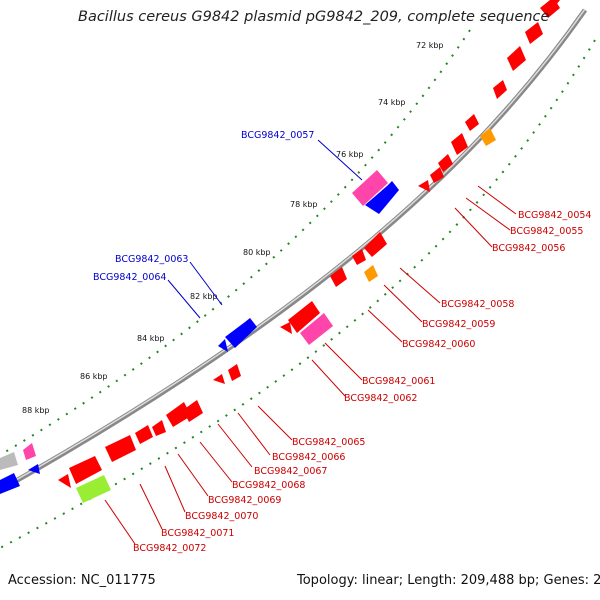  What do you see at coordinates (528, 248) in the screenshot?
I see `gene-label: BCG9842_0056` at bounding box center [528, 248].